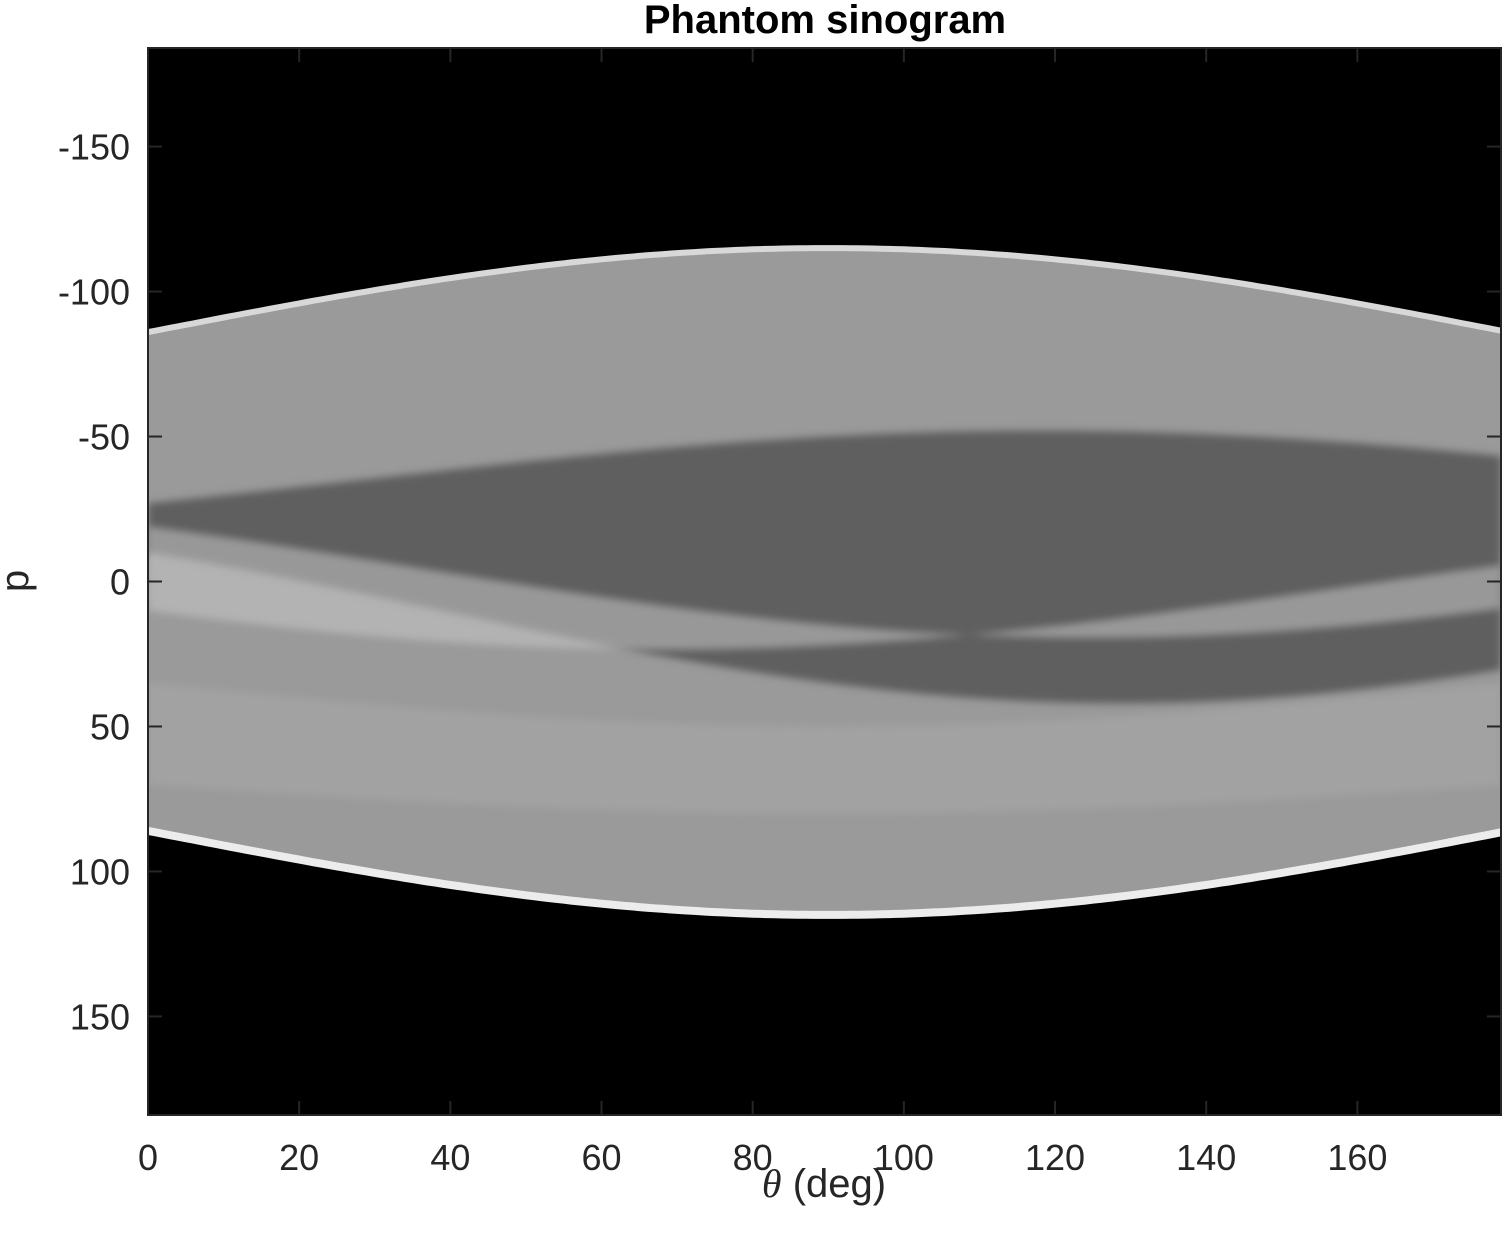 Image resolution: width=1506 pixels, height=1236 pixels. Describe the element at coordinates (1206, 1157) in the screenshot. I see `x-tick-label: 140` at that location.